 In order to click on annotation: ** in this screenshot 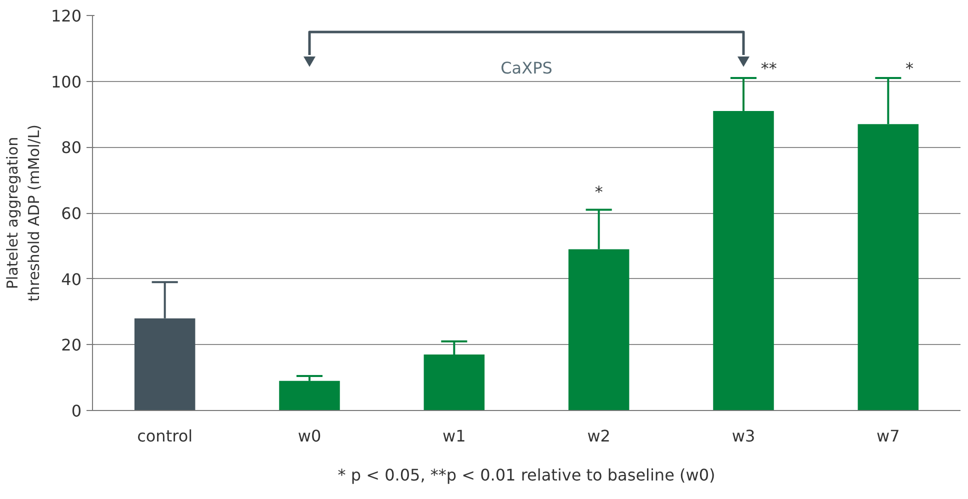, I will do `click(768, 68)`.